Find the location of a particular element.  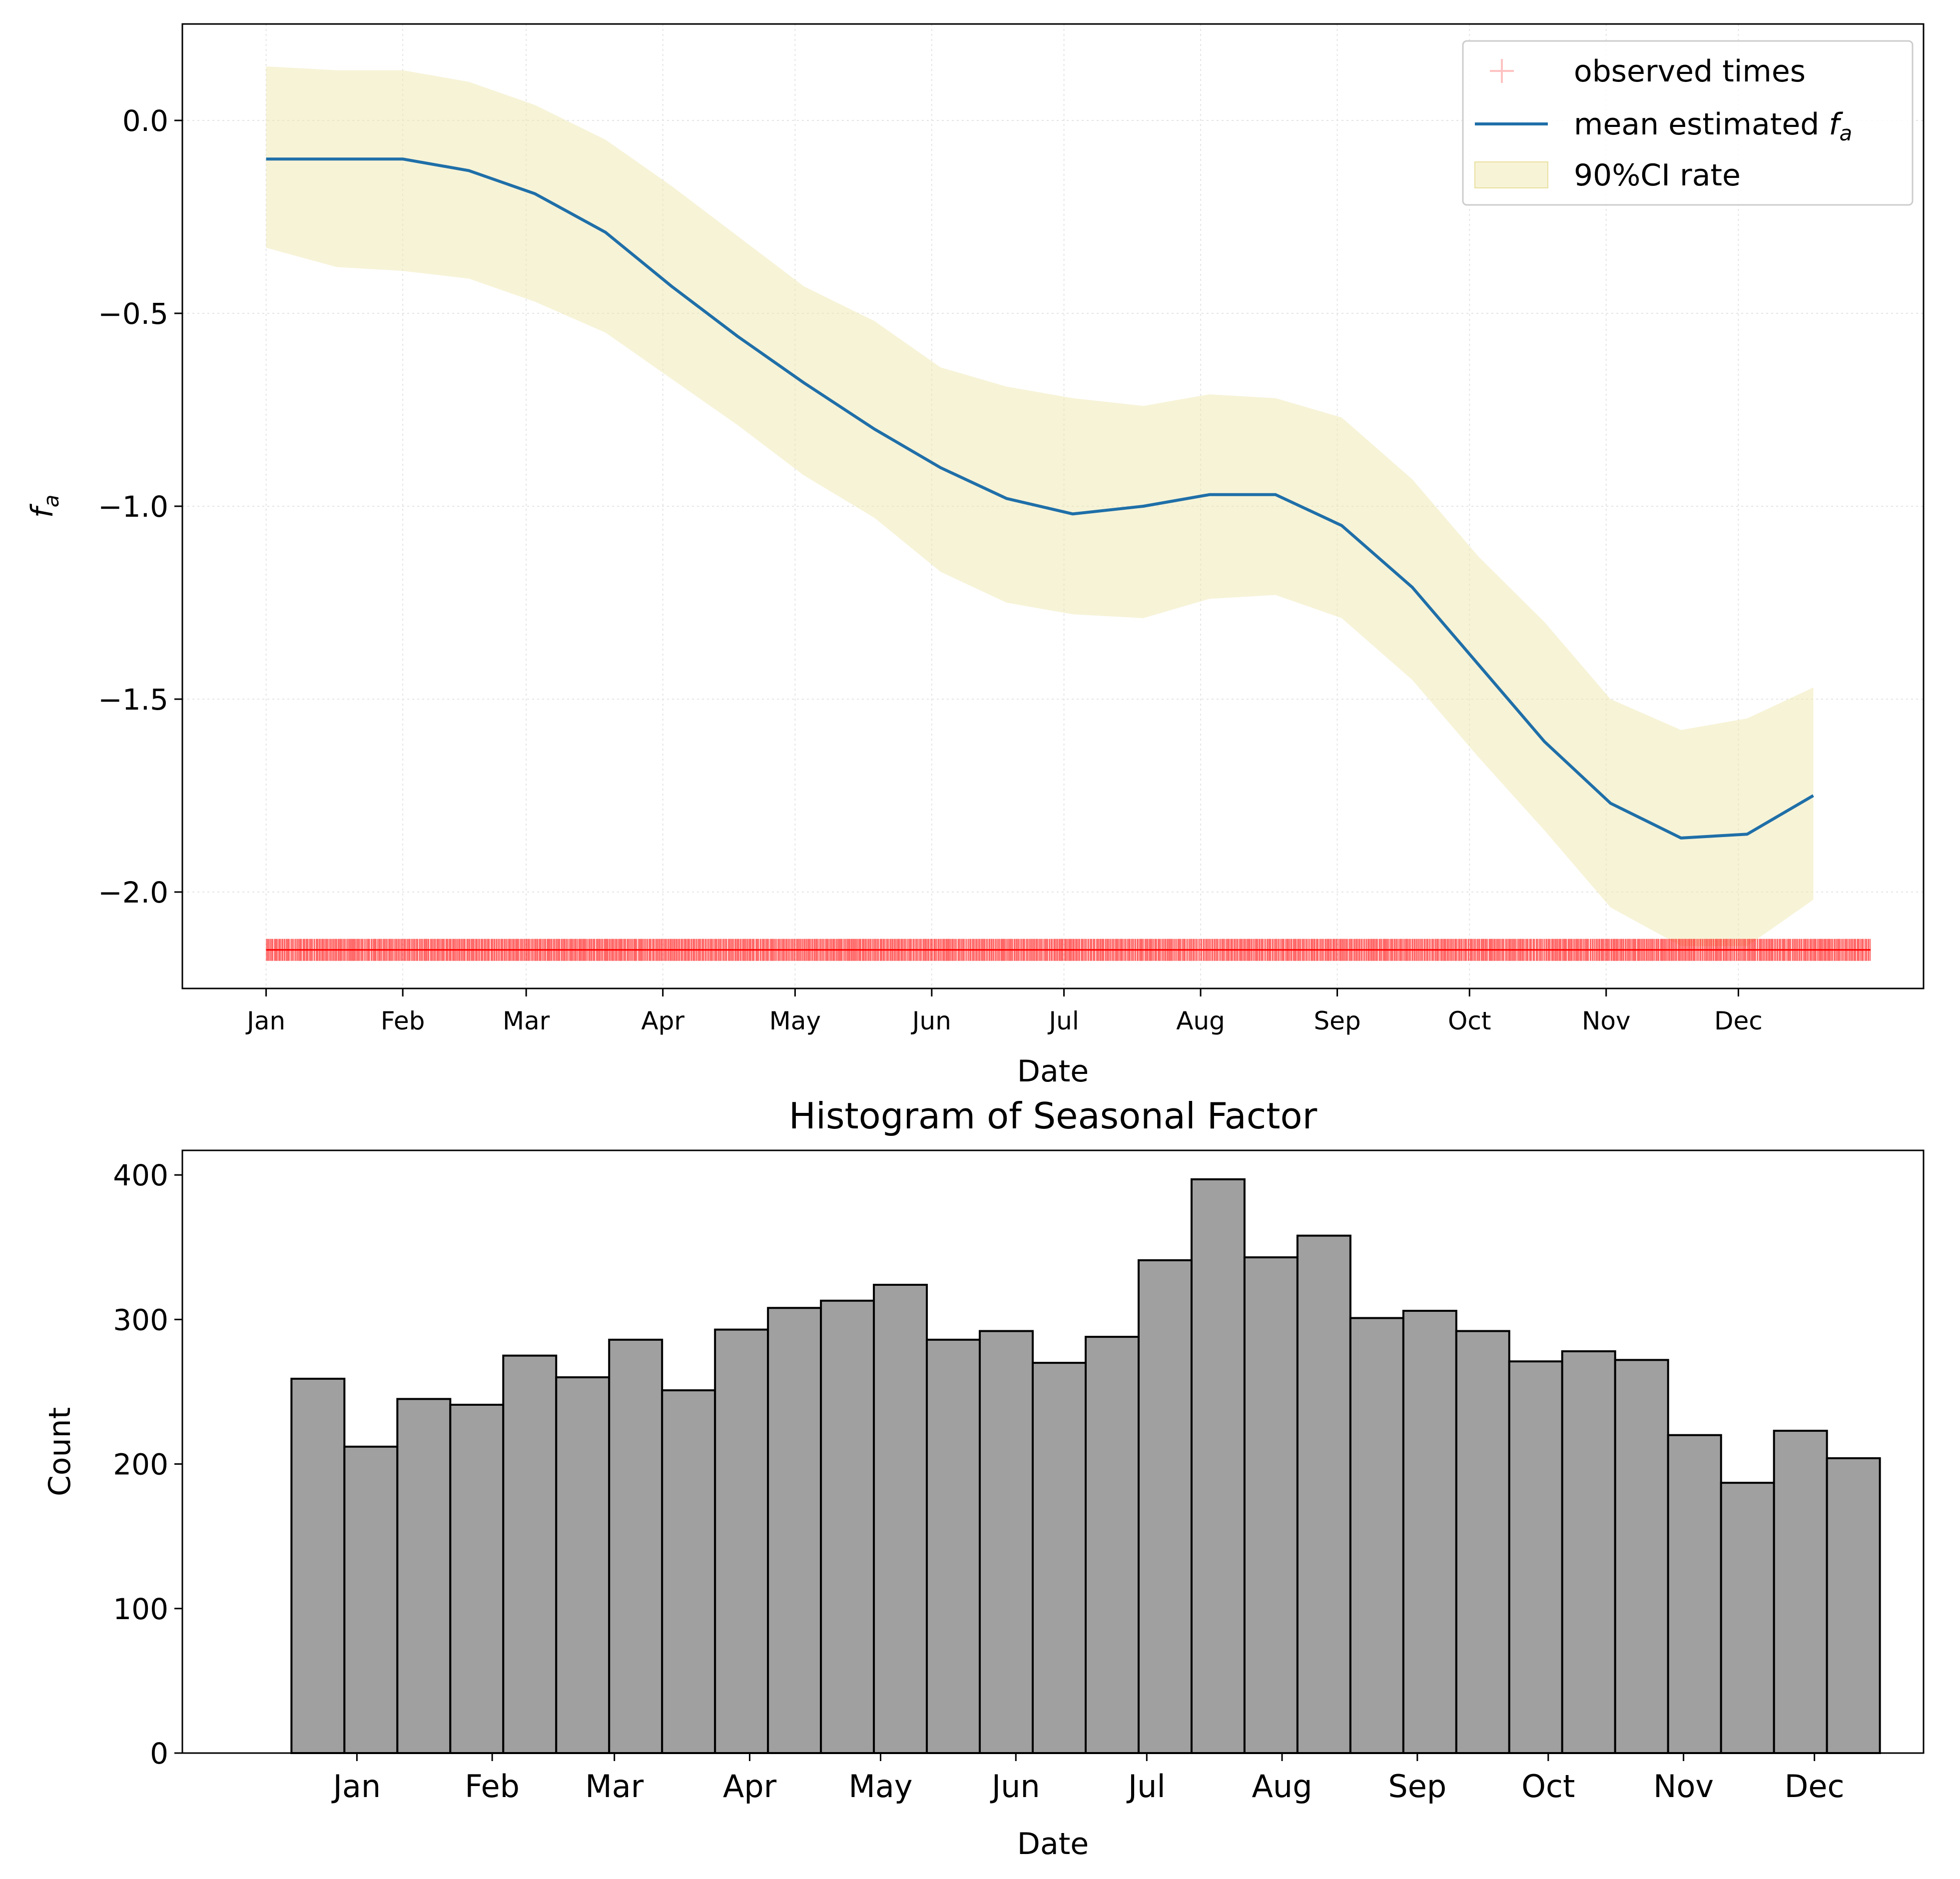

legend-box is located at coordinates (1688, 123).